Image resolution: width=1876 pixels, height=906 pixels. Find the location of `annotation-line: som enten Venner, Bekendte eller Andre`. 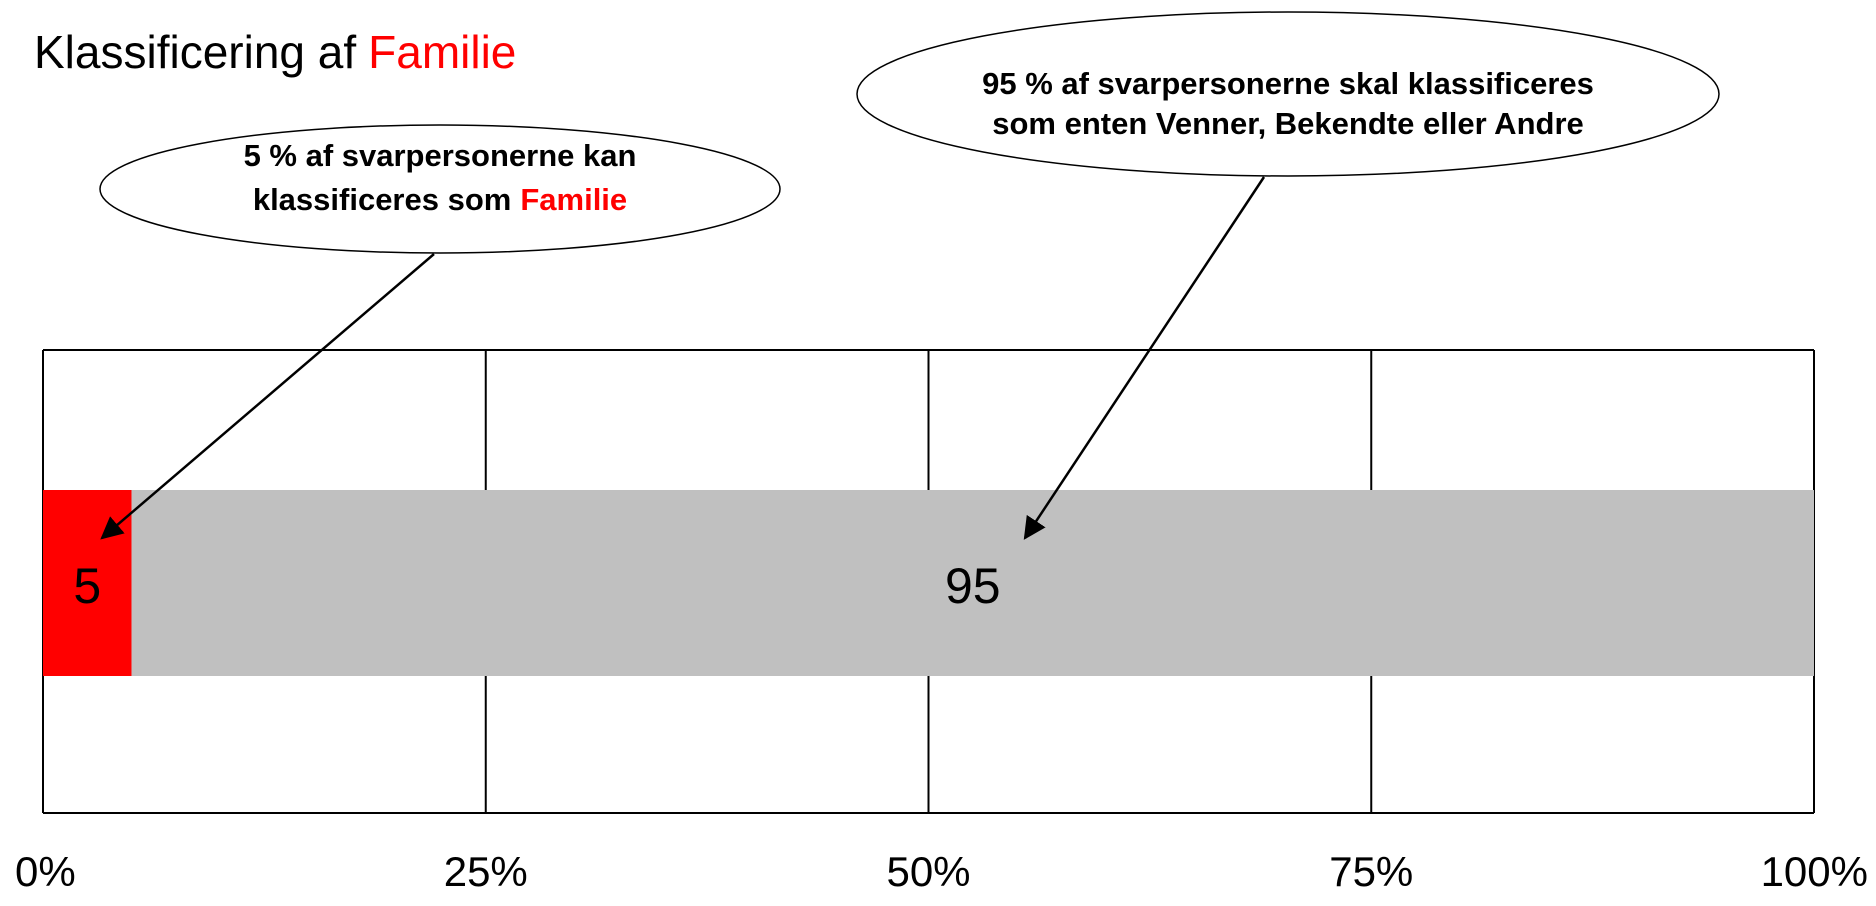

annotation-line: som enten Venner, Bekendte eller Andre is located at coordinates (1288, 123).